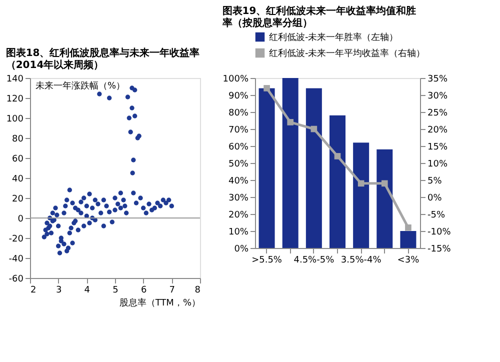 The width and height of the screenshot is (500, 362). I want to click on y-tick-label: 0%, so click(241, 249).